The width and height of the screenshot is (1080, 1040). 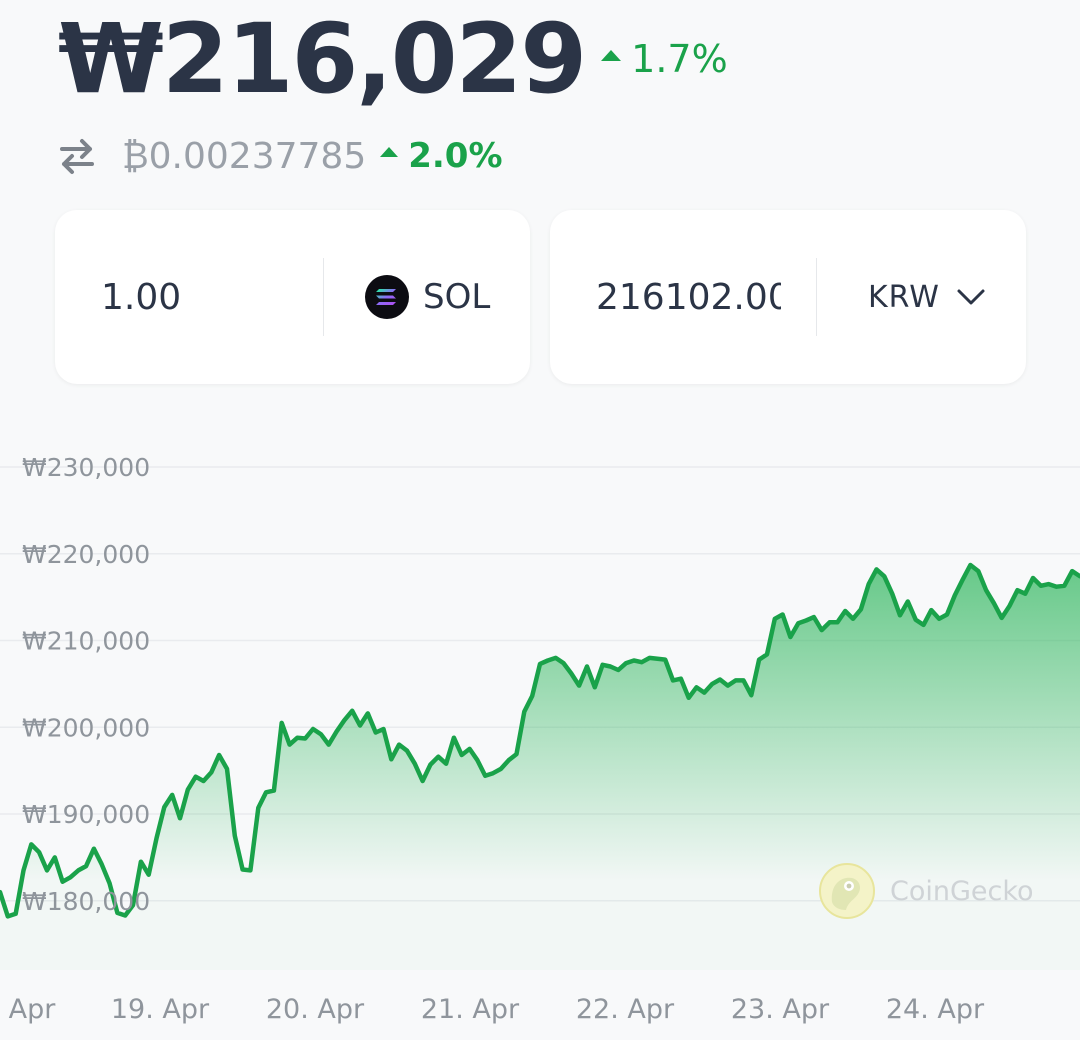 I want to click on y-tick-label: ₩200,000, so click(x=86, y=727).